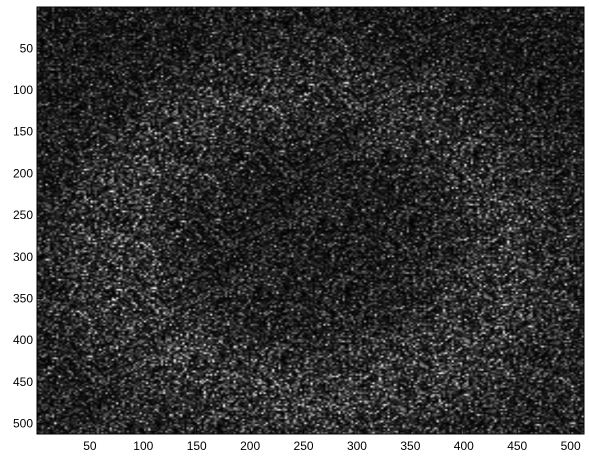 The height and width of the screenshot is (459, 589). Describe the element at coordinates (357, 446) in the screenshot. I see `x-tick-label: 300` at that location.